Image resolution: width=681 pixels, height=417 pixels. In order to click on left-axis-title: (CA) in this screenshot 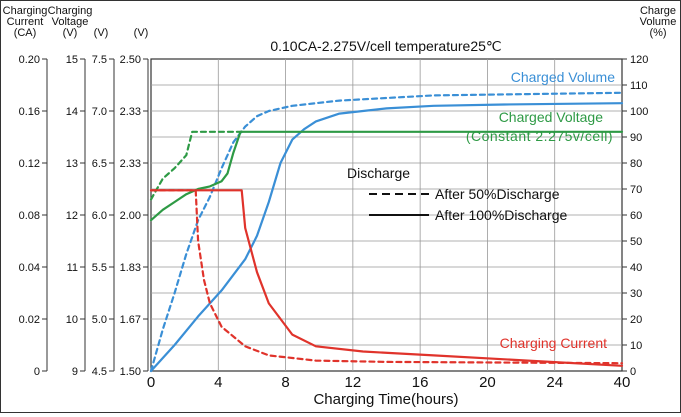, I will do `click(25, 33)`.